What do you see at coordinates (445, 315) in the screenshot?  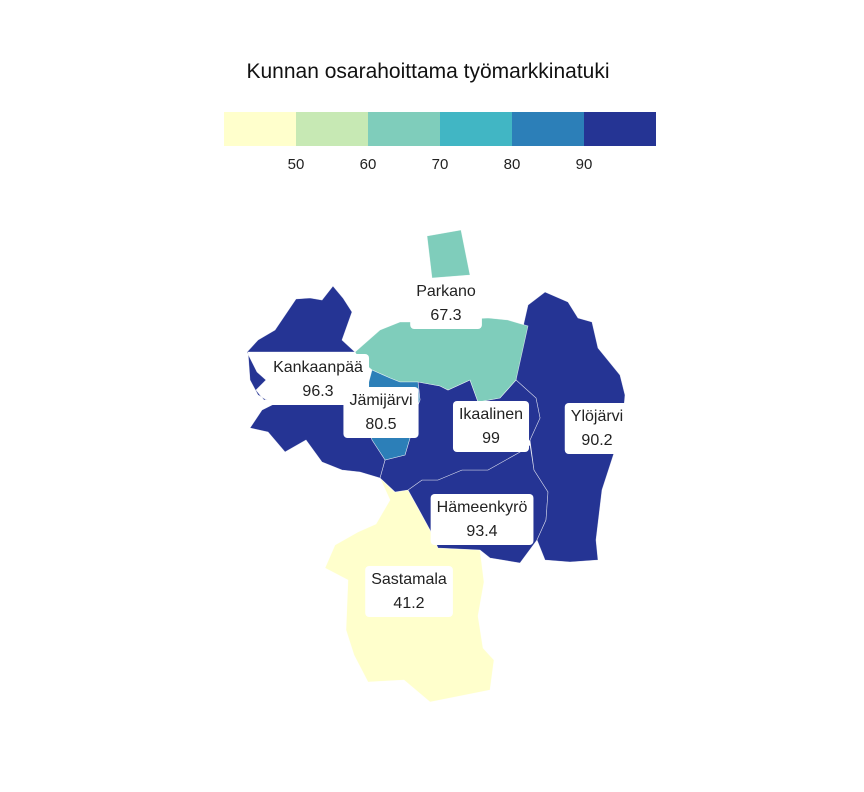 I see `region-value-label: 67.3` at bounding box center [445, 315].